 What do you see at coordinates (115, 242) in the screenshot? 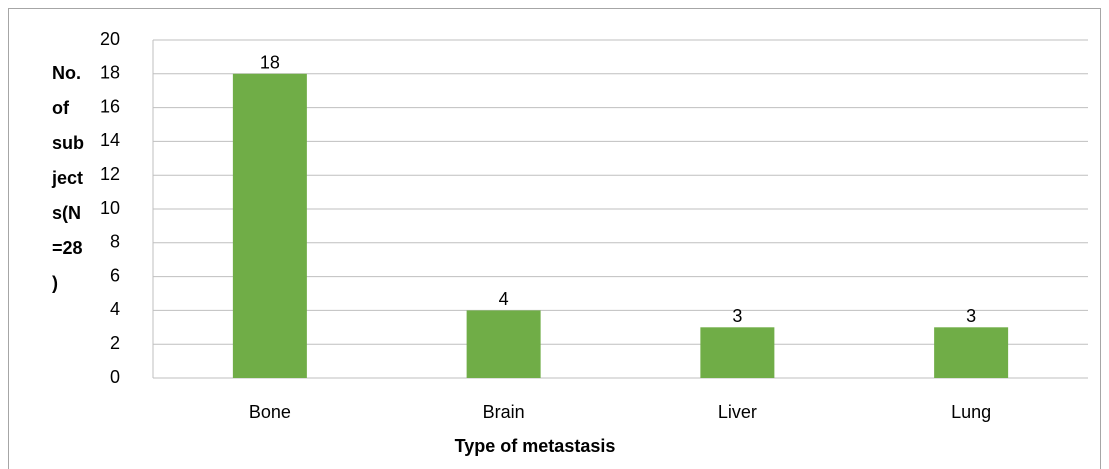
I see `y-tick-label: 8` at bounding box center [115, 242].